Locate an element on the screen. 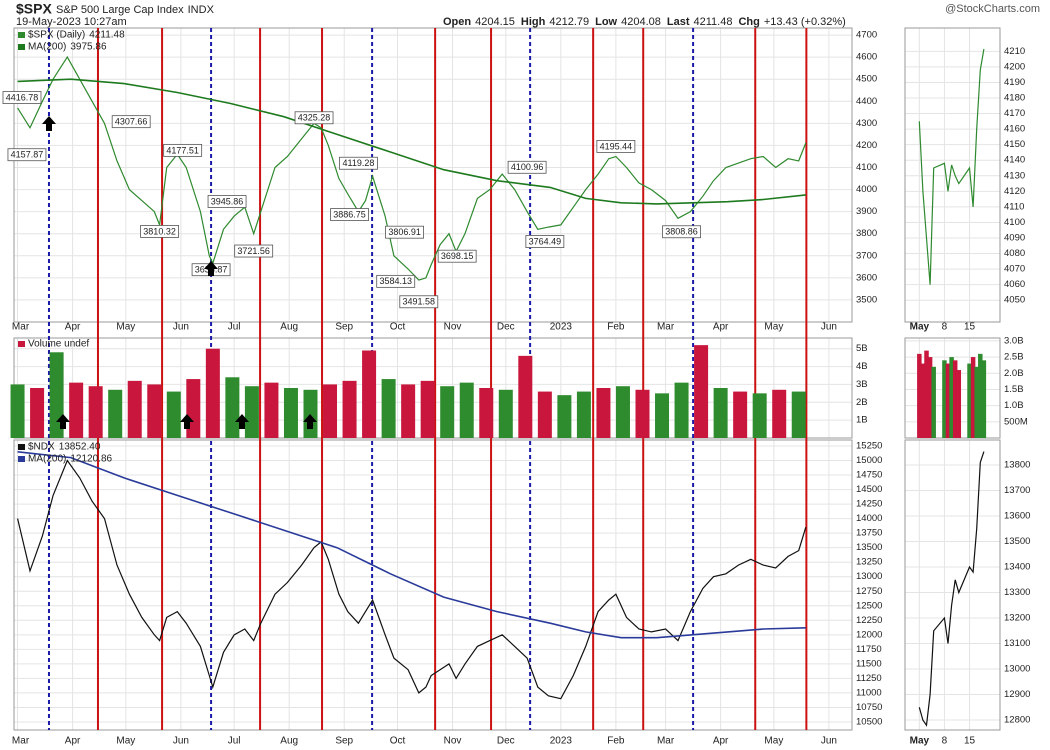 The width and height of the screenshot is (1050, 750). y-tick-label: 4700 is located at coordinates (866, 35).